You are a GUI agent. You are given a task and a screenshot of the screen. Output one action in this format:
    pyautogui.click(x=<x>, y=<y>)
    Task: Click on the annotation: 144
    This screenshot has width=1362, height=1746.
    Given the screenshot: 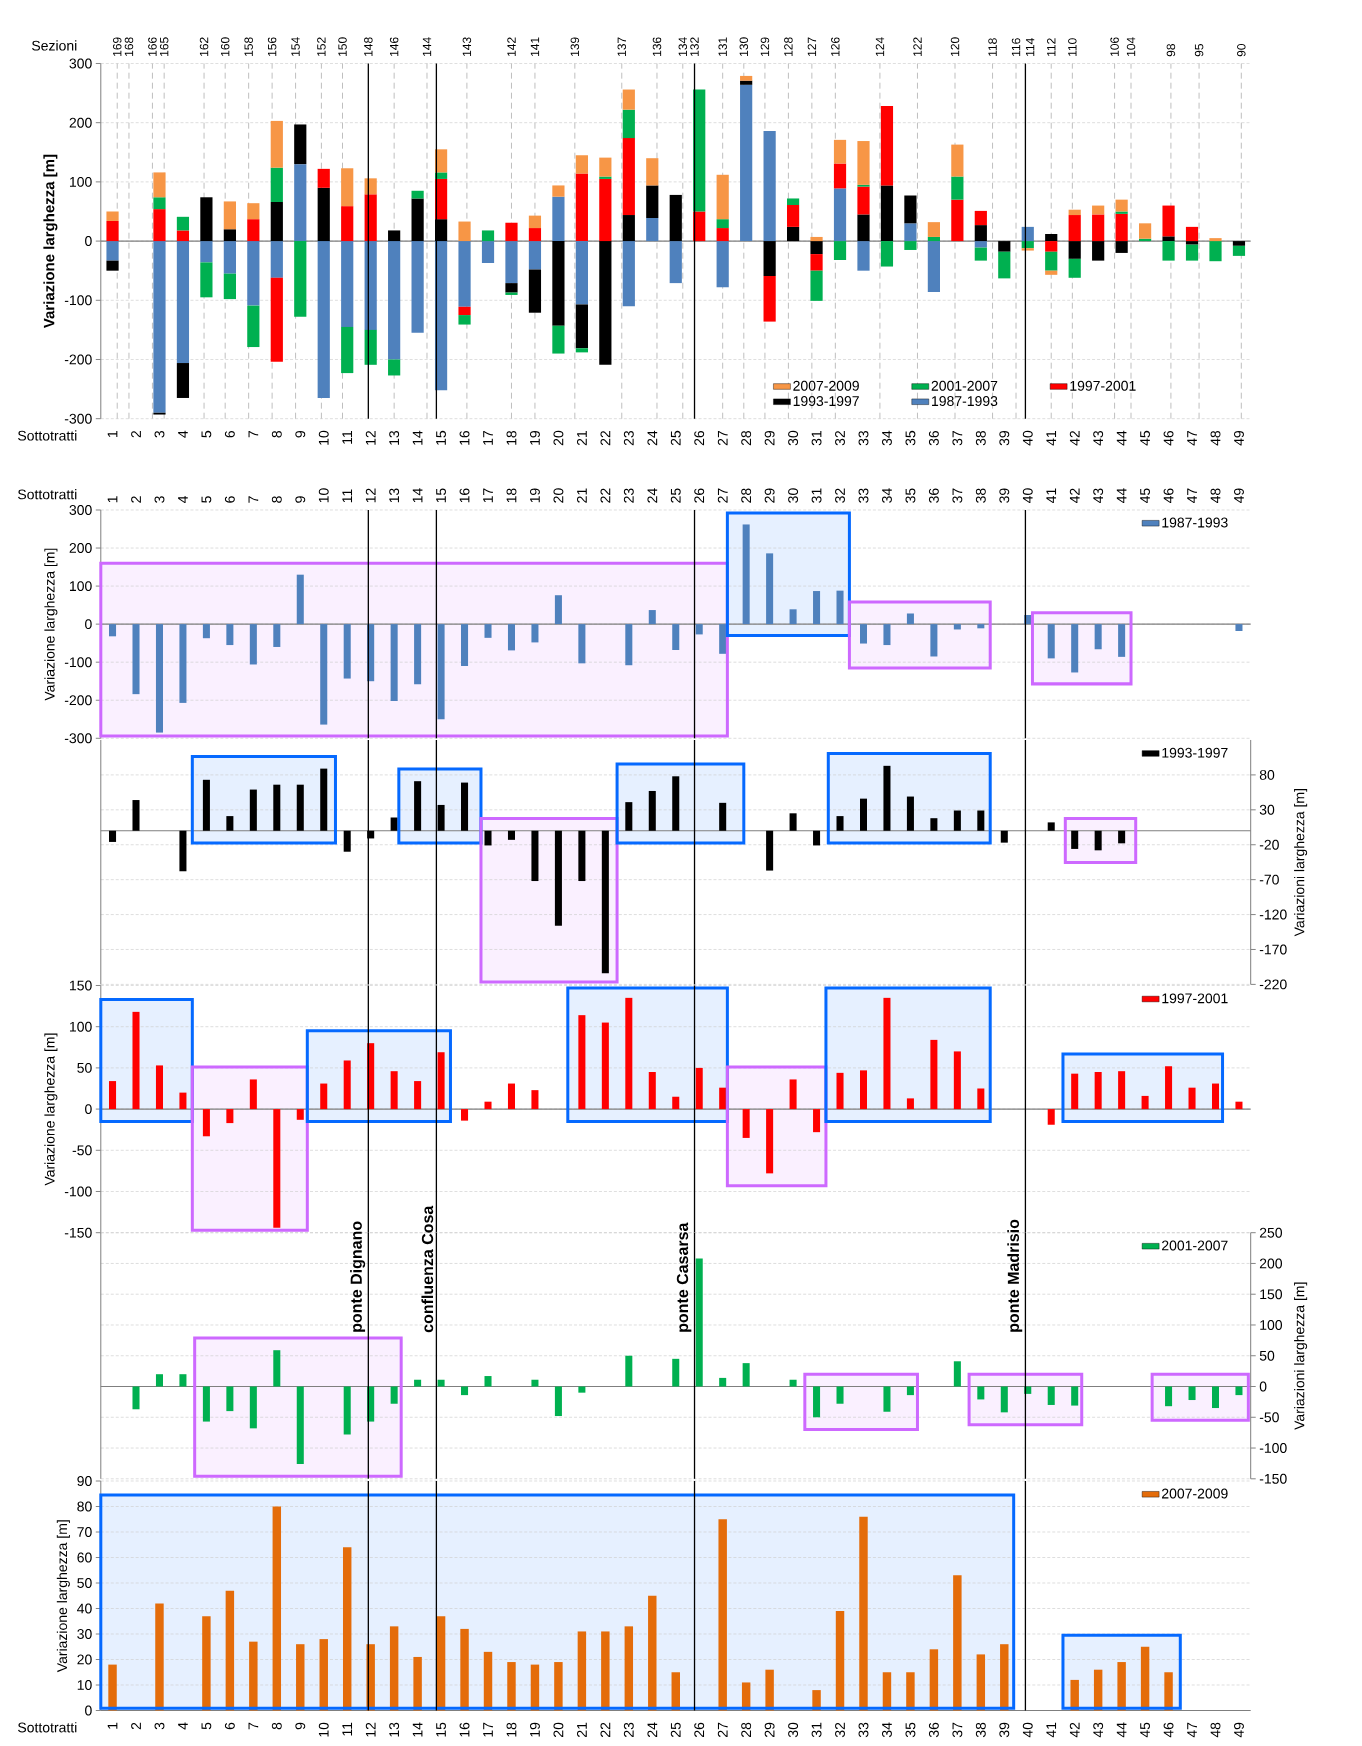 What is the action you would take?
    pyautogui.click(x=427, y=46)
    